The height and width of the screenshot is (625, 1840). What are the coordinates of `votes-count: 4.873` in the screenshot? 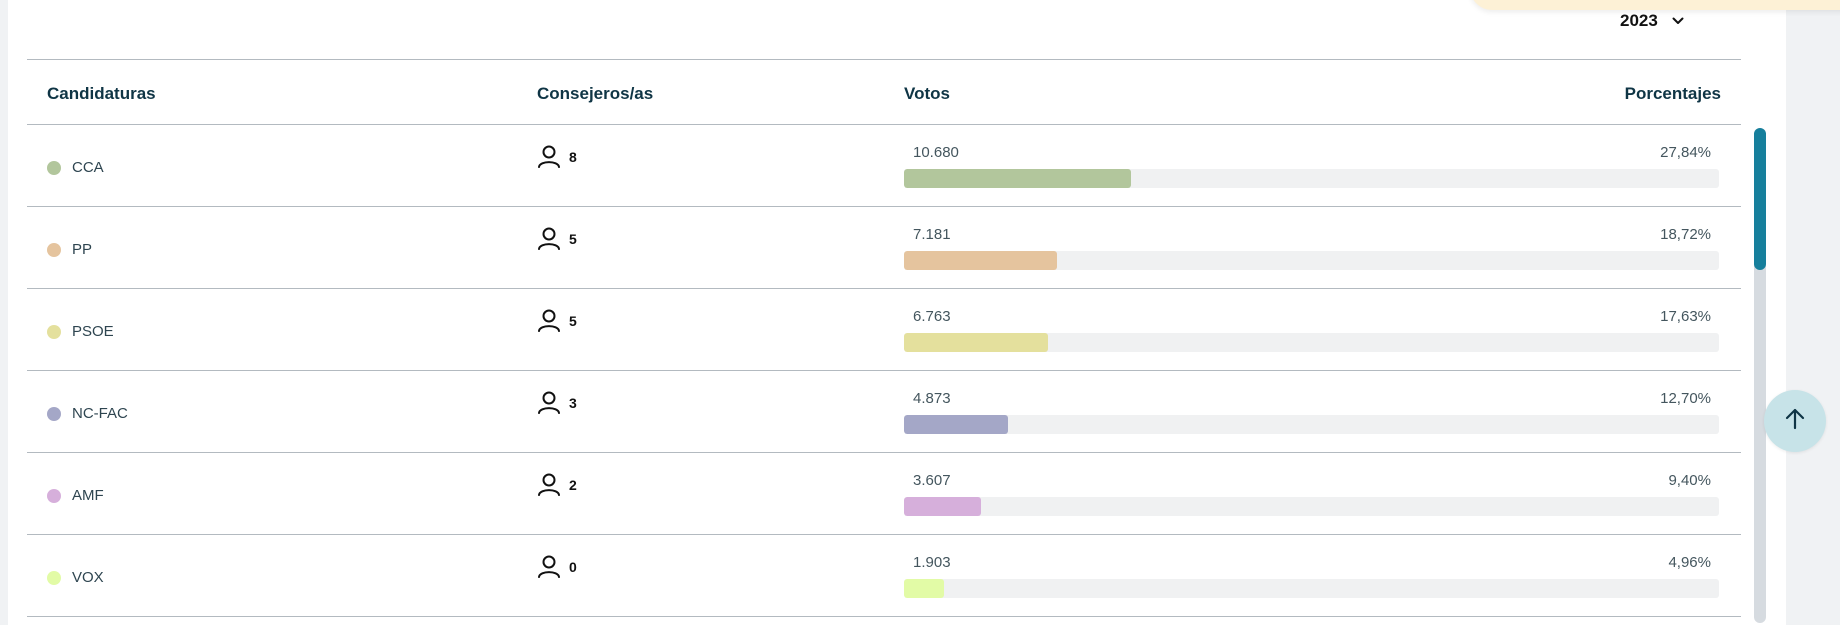 It's located at (932, 398).